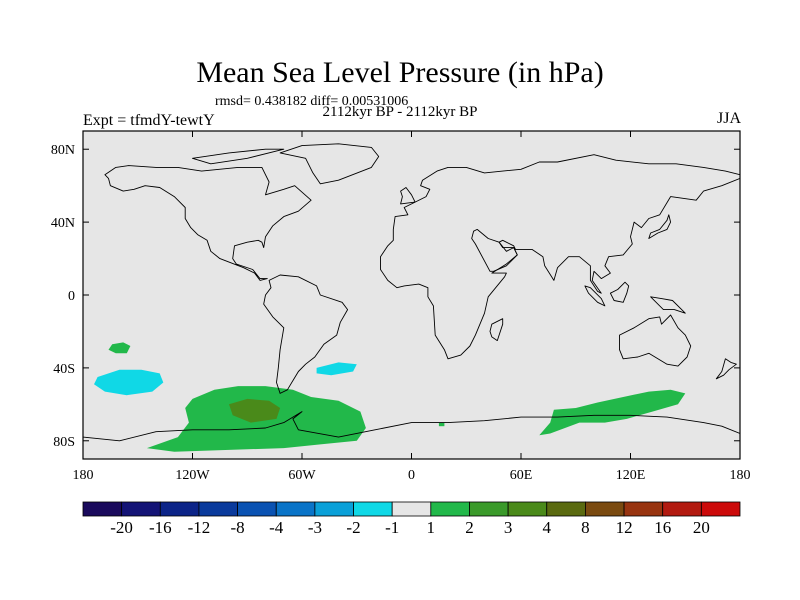 The image size is (800, 600). I want to click on lon-tick-label: 60E, so click(521, 475).